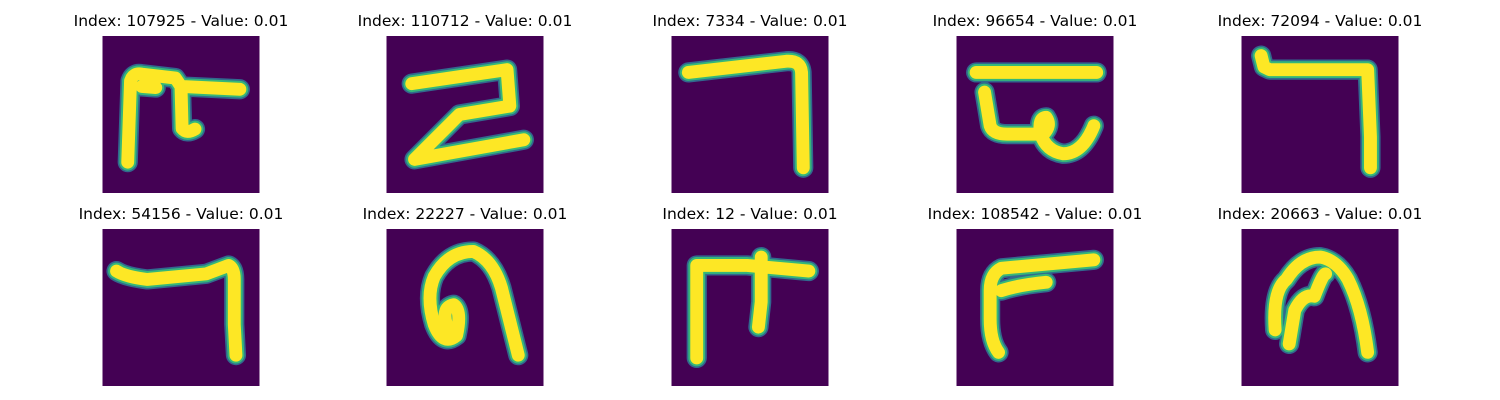 Image resolution: width=1500 pixels, height=400 pixels. I want to click on panel-3: Index: 7334 - Value: 0.01, so click(750, 102).